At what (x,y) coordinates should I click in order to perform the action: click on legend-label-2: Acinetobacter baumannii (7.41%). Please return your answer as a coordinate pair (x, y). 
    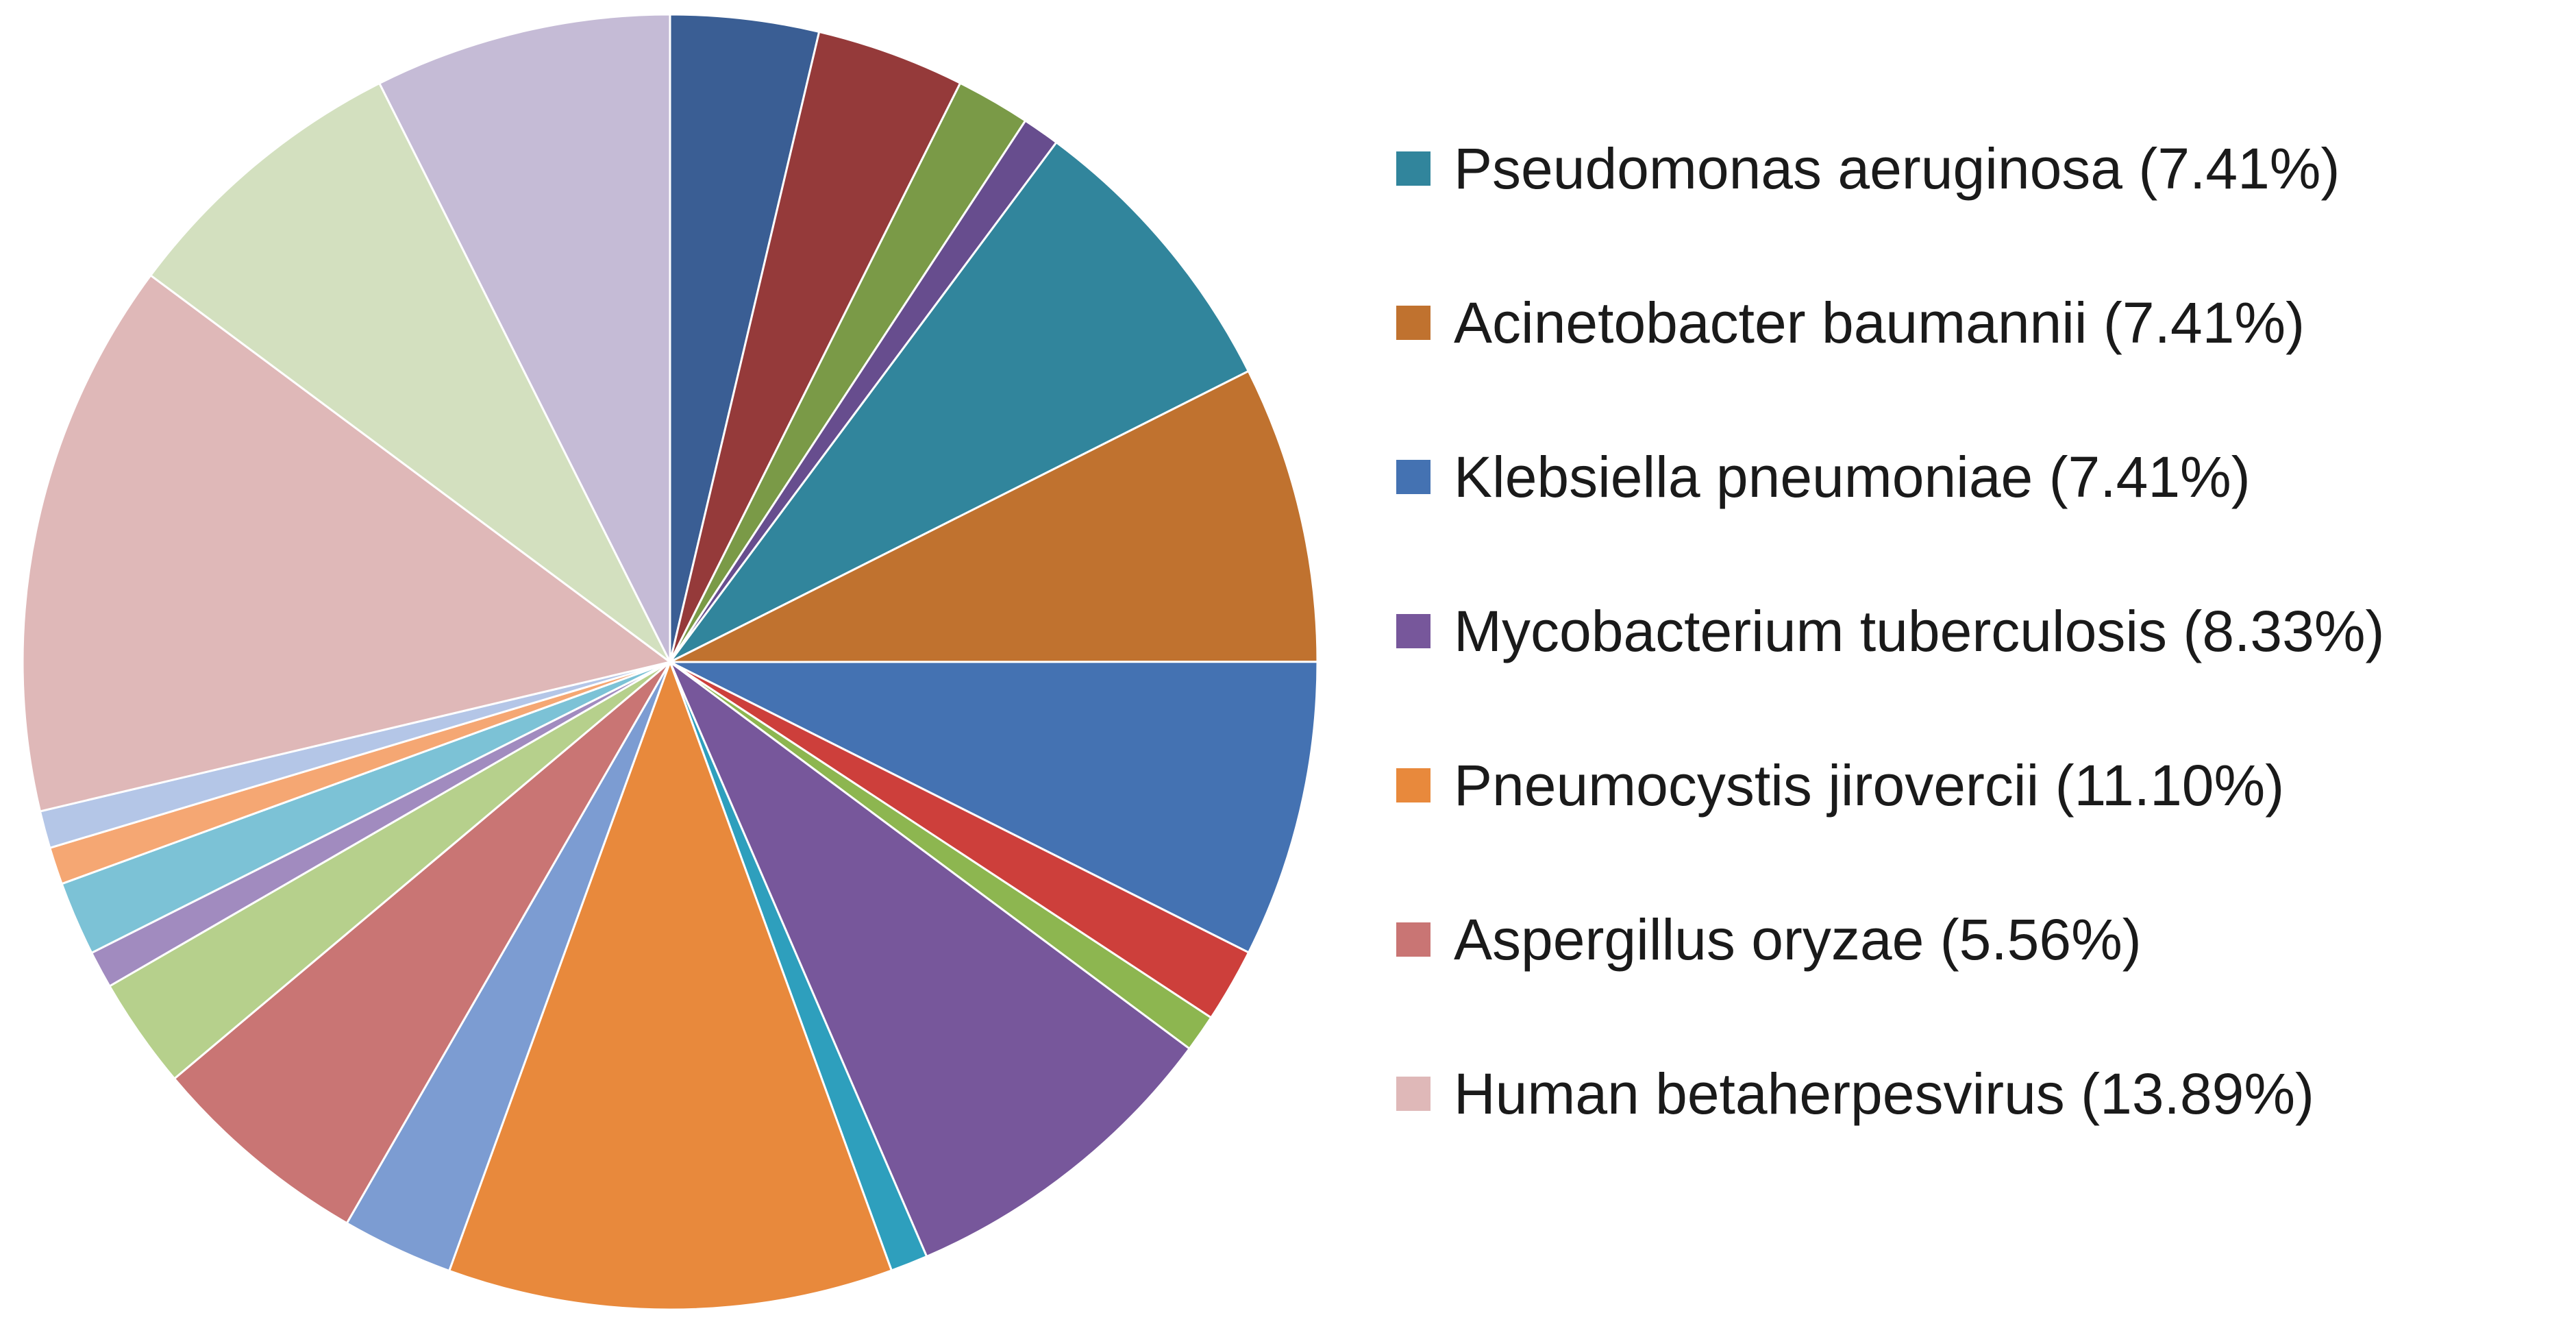
    Looking at the image, I should click on (1879, 323).